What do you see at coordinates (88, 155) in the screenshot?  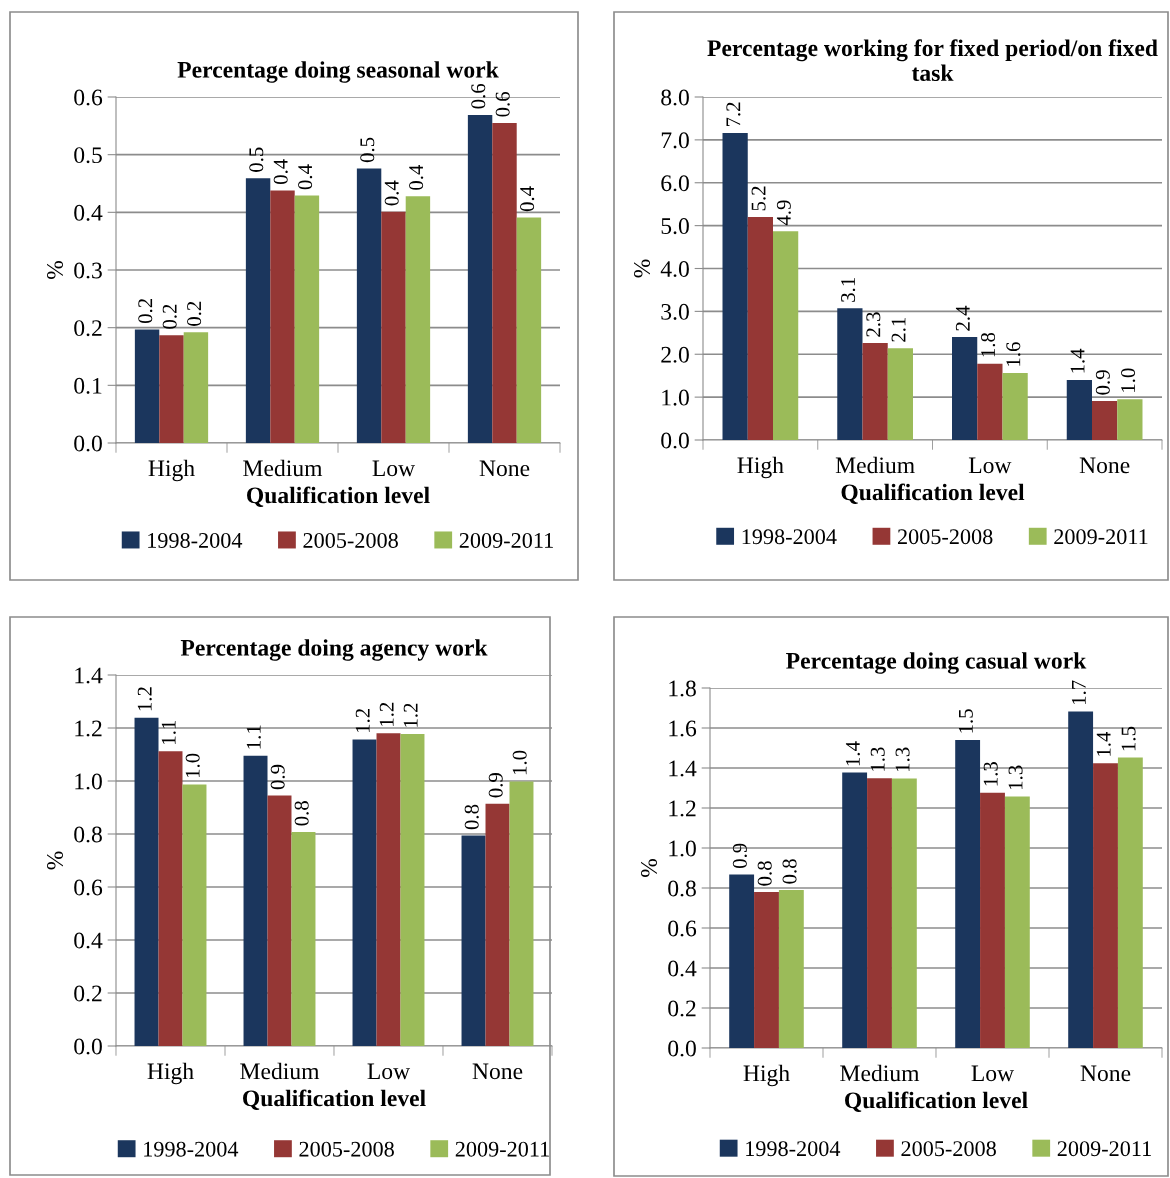 I see `text: 0.5` at bounding box center [88, 155].